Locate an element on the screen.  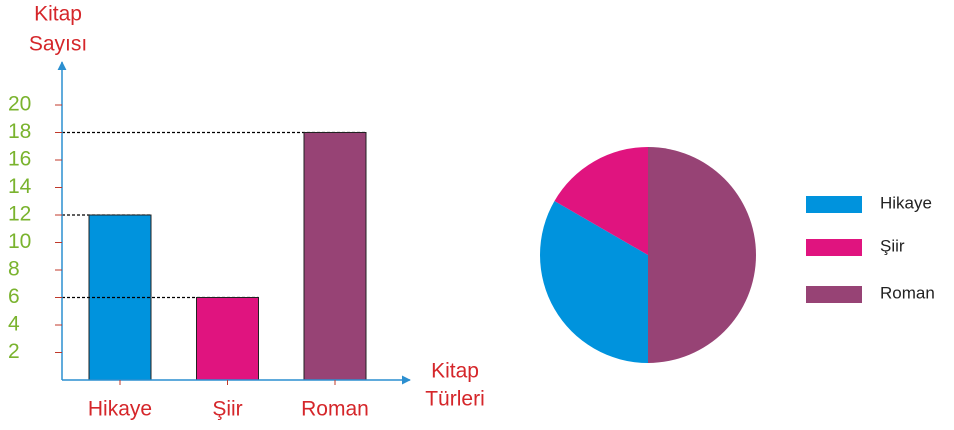
x-axis-label: Kitap is located at coordinates (455, 371).